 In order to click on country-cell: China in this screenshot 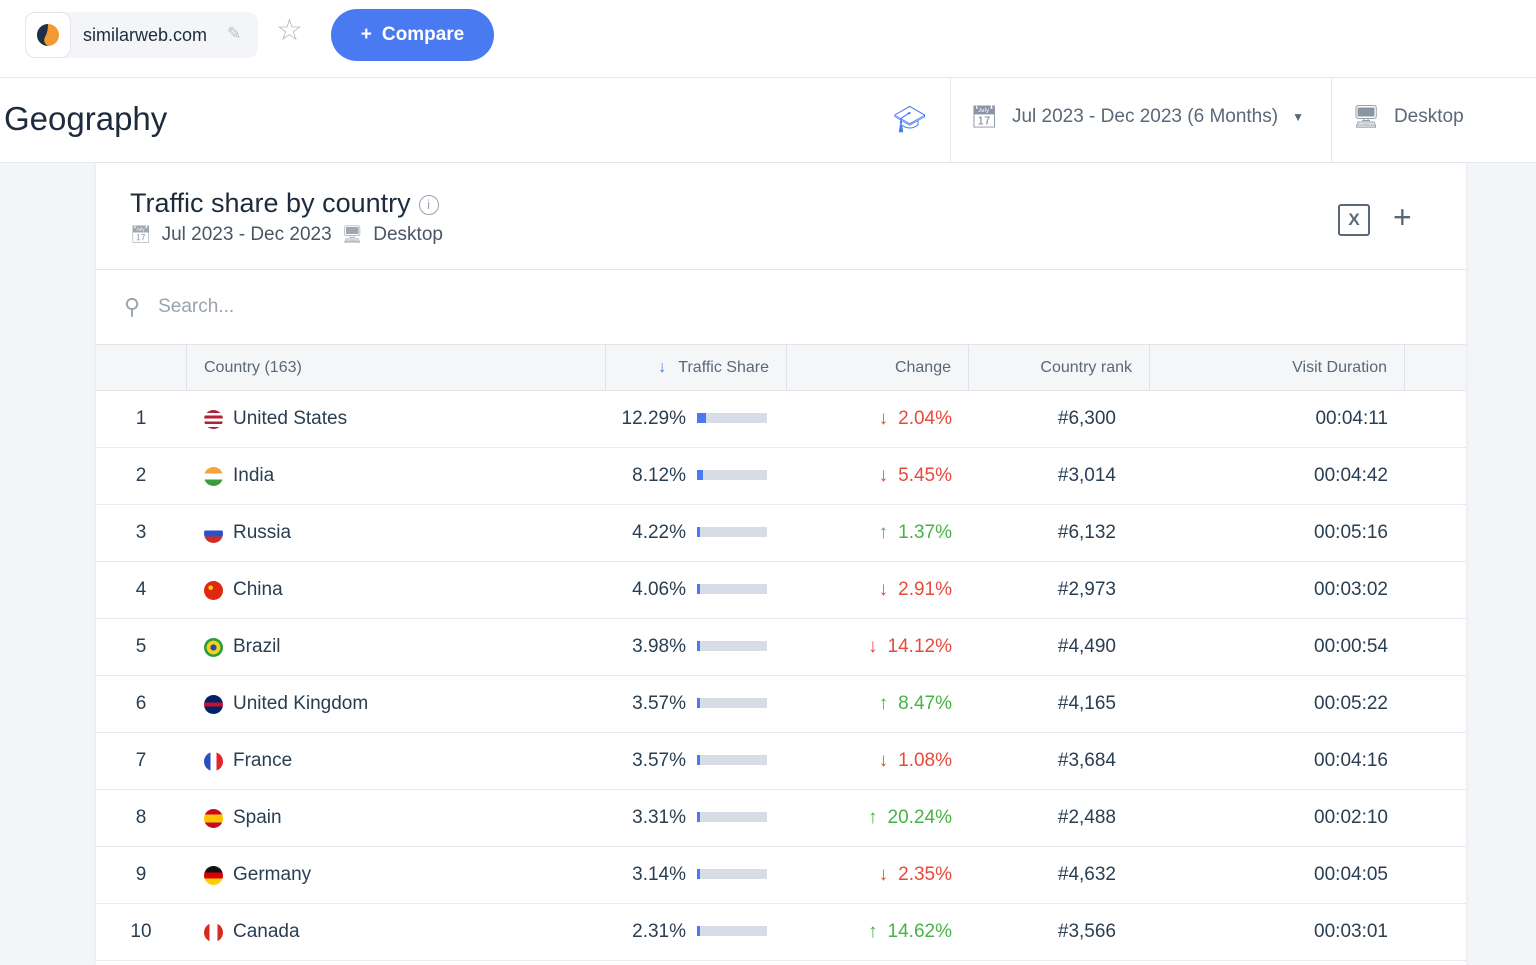, I will do `click(243, 590)`.